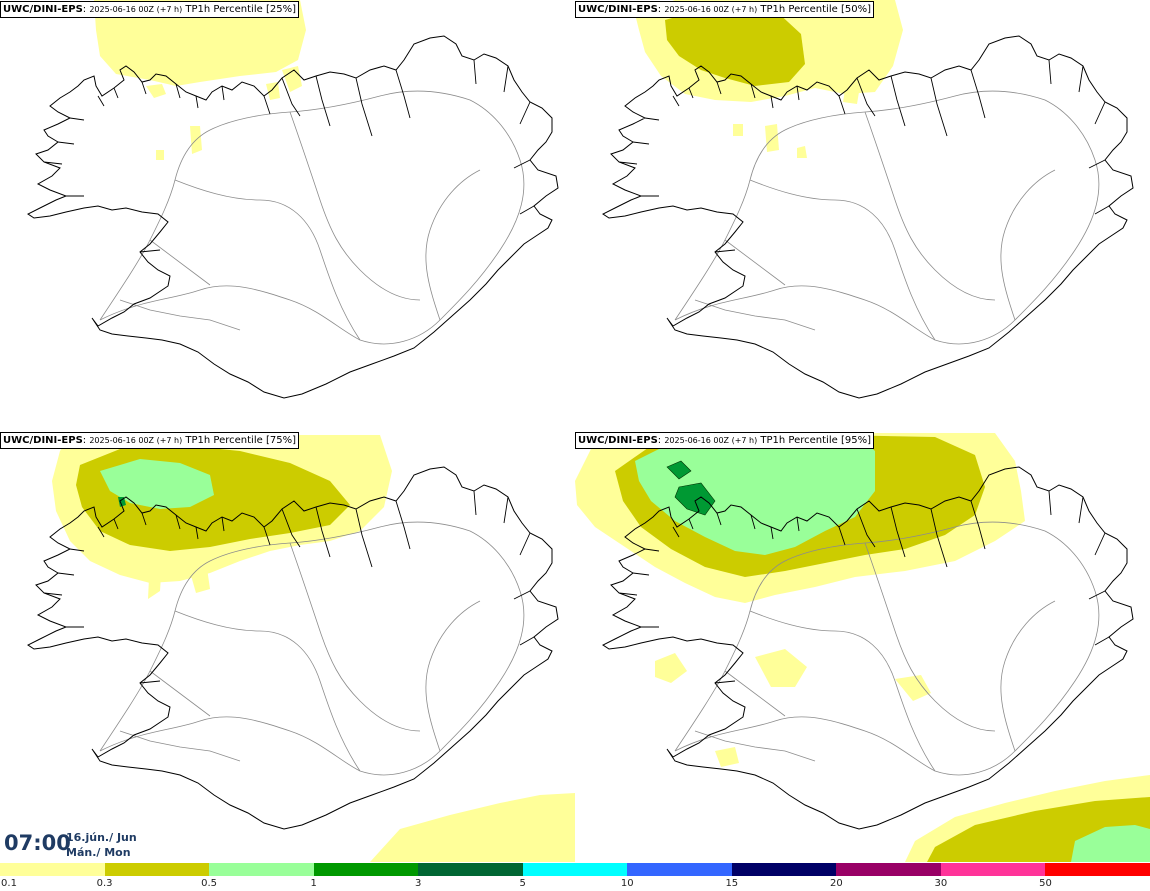 The height and width of the screenshot is (891, 1150). I want to click on product-name: TP1h Percentile [50%], so click(815, 9).